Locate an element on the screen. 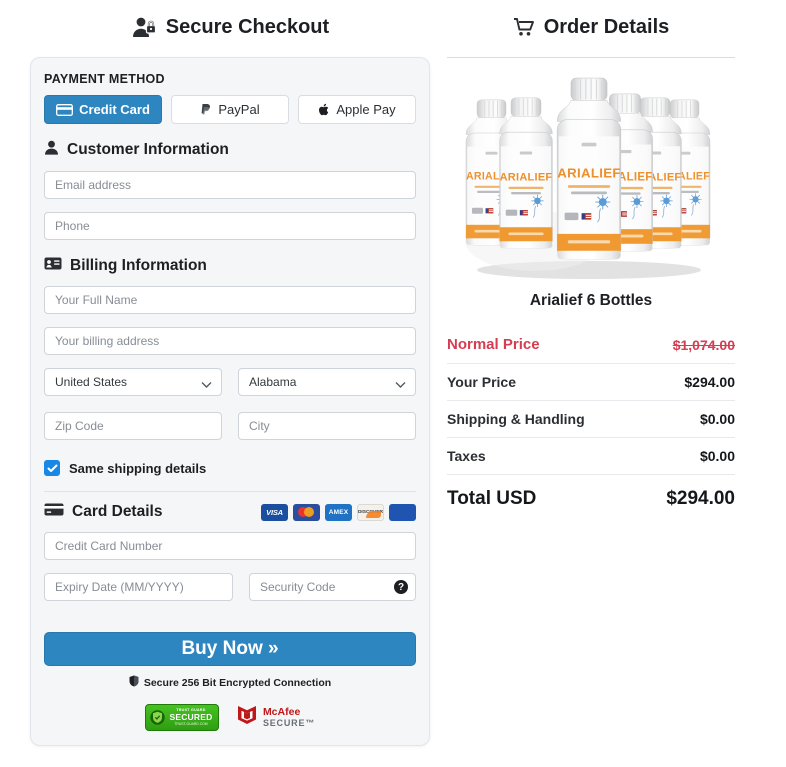  secure-checkout-title: Secure Checkout is located at coordinates (247, 26).